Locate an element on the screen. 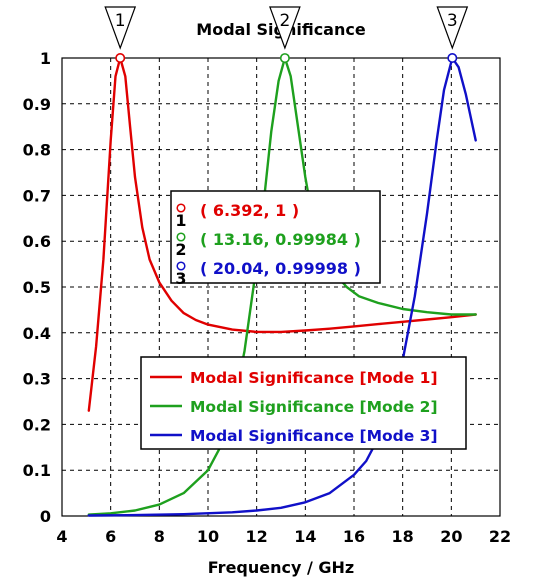 The width and height of the screenshot is (537, 584). x-axis-label: Frequency / GHz is located at coordinates (281, 567).